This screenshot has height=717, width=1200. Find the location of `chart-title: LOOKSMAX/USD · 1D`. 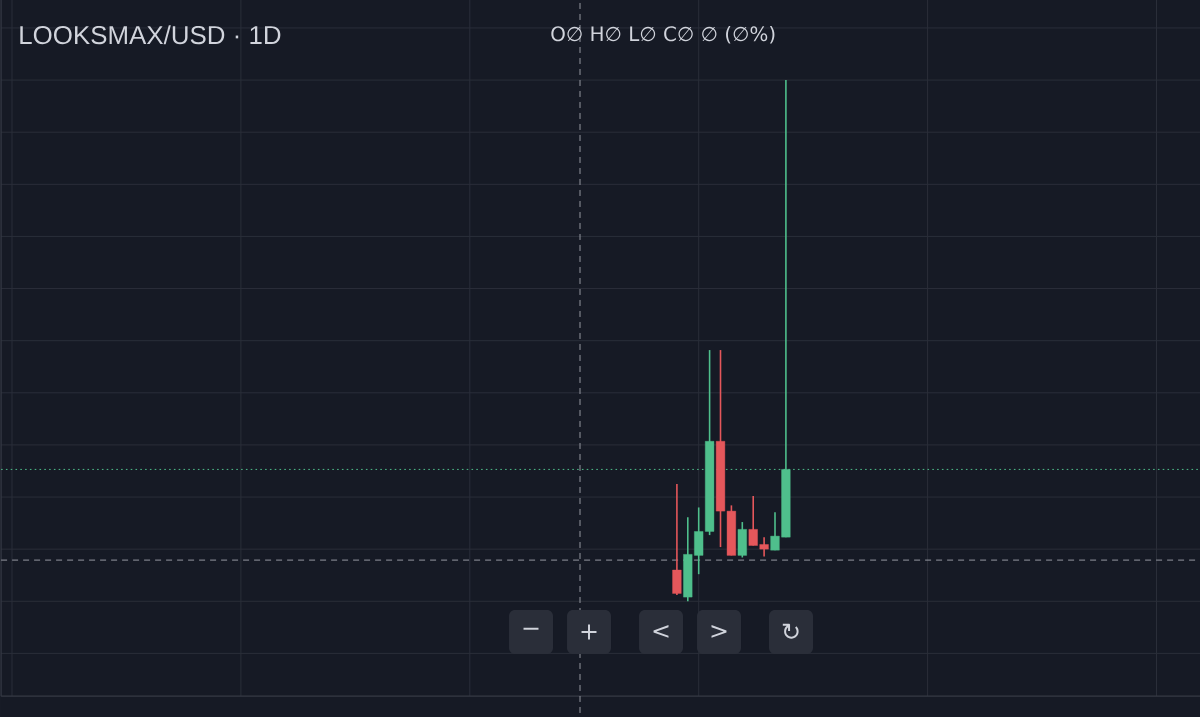

chart-title: LOOKSMAX/USD · 1D is located at coordinates (150, 35).